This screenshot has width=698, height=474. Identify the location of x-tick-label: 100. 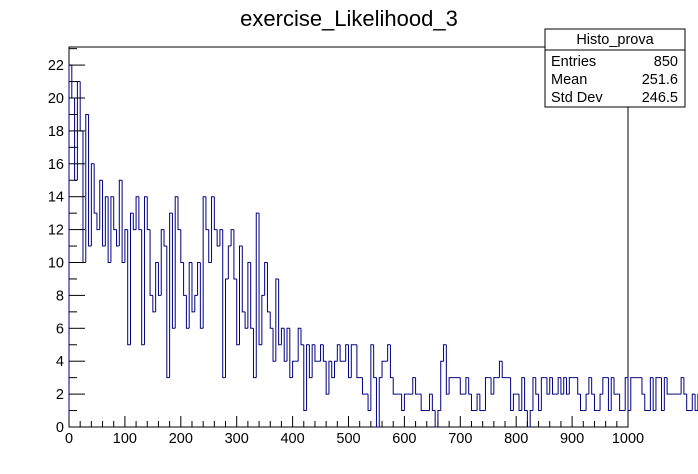
(125, 439).